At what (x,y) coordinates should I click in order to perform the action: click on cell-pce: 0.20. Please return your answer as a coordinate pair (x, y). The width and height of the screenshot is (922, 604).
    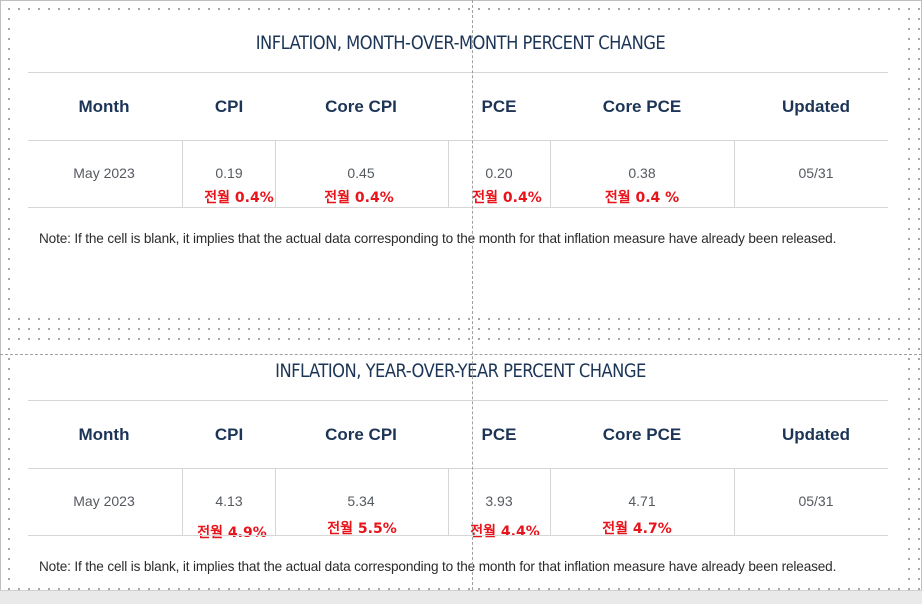
    Looking at the image, I should click on (499, 173).